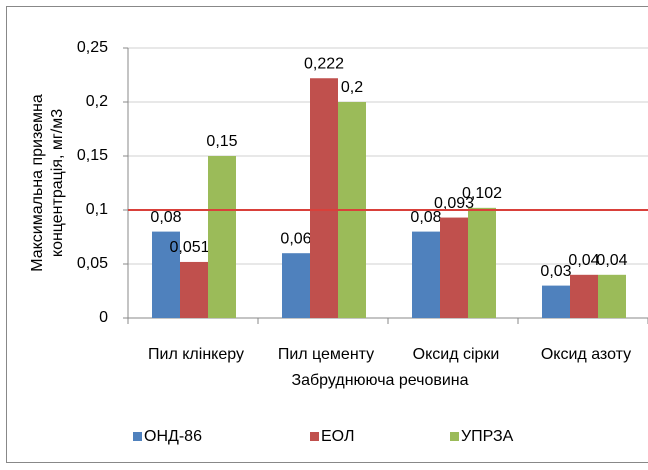 This screenshot has height=470, width=648. Describe the element at coordinates (586, 354) in the screenshot. I see `x-tick-label: Оксид азоту` at that location.